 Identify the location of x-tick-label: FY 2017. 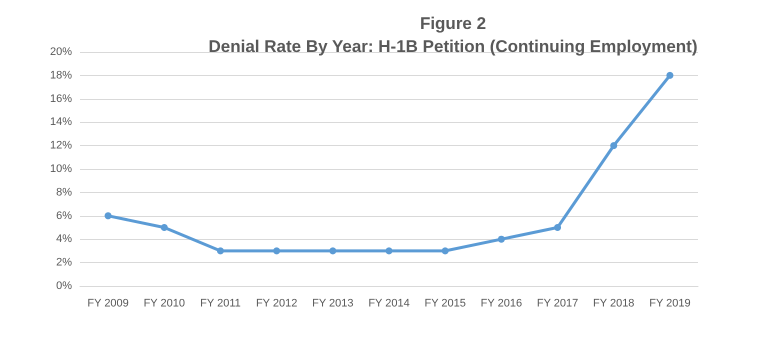
(557, 304).